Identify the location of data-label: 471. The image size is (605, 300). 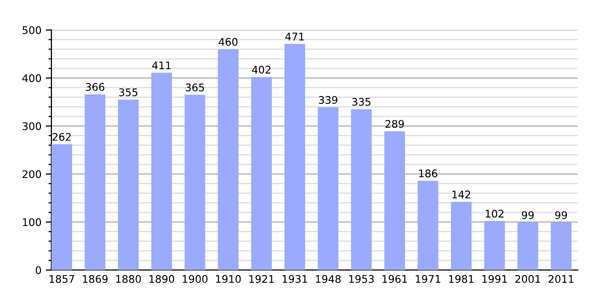
(294, 36).